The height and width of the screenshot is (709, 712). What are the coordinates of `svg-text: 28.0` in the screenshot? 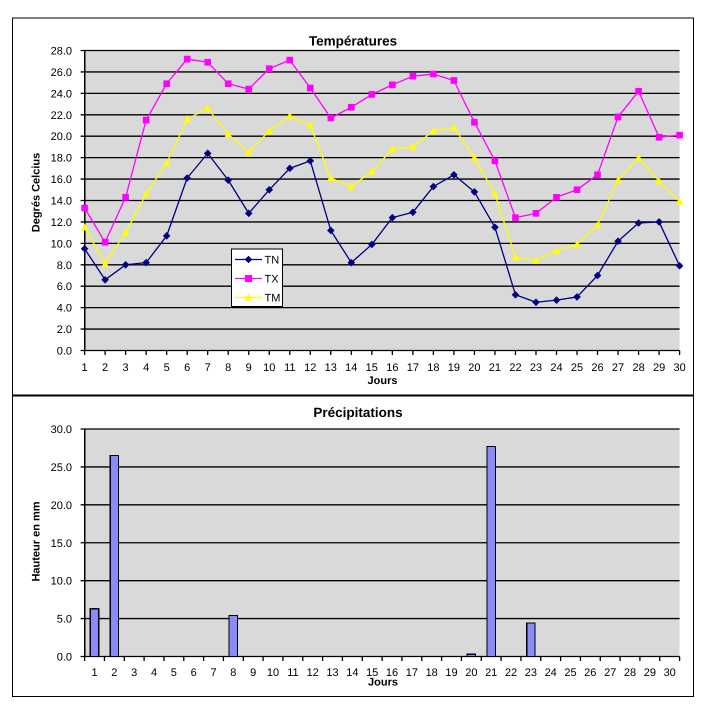 It's located at (61, 52).